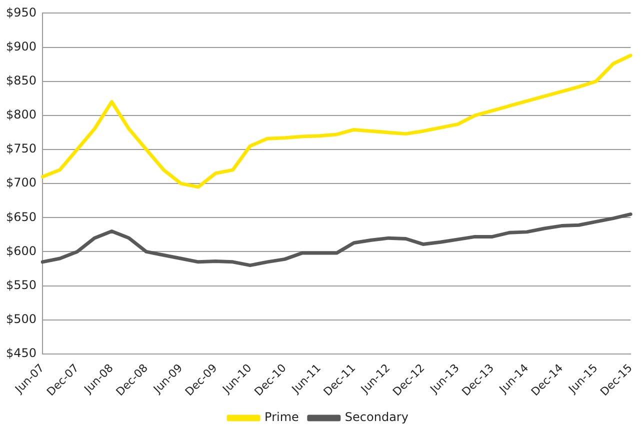 The width and height of the screenshot is (643, 434). I want to click on y-tick-label: $450, so click(21, 353).